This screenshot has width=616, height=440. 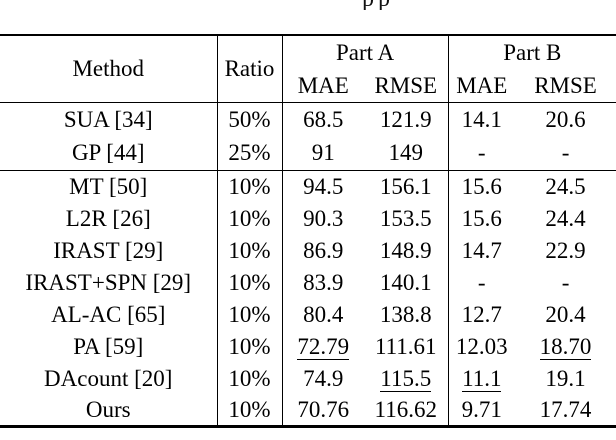 What do you see at coordinates (323, 153) in the screenshot?
I see `cell-a-mae: 91` at bounding box center [323, 153].